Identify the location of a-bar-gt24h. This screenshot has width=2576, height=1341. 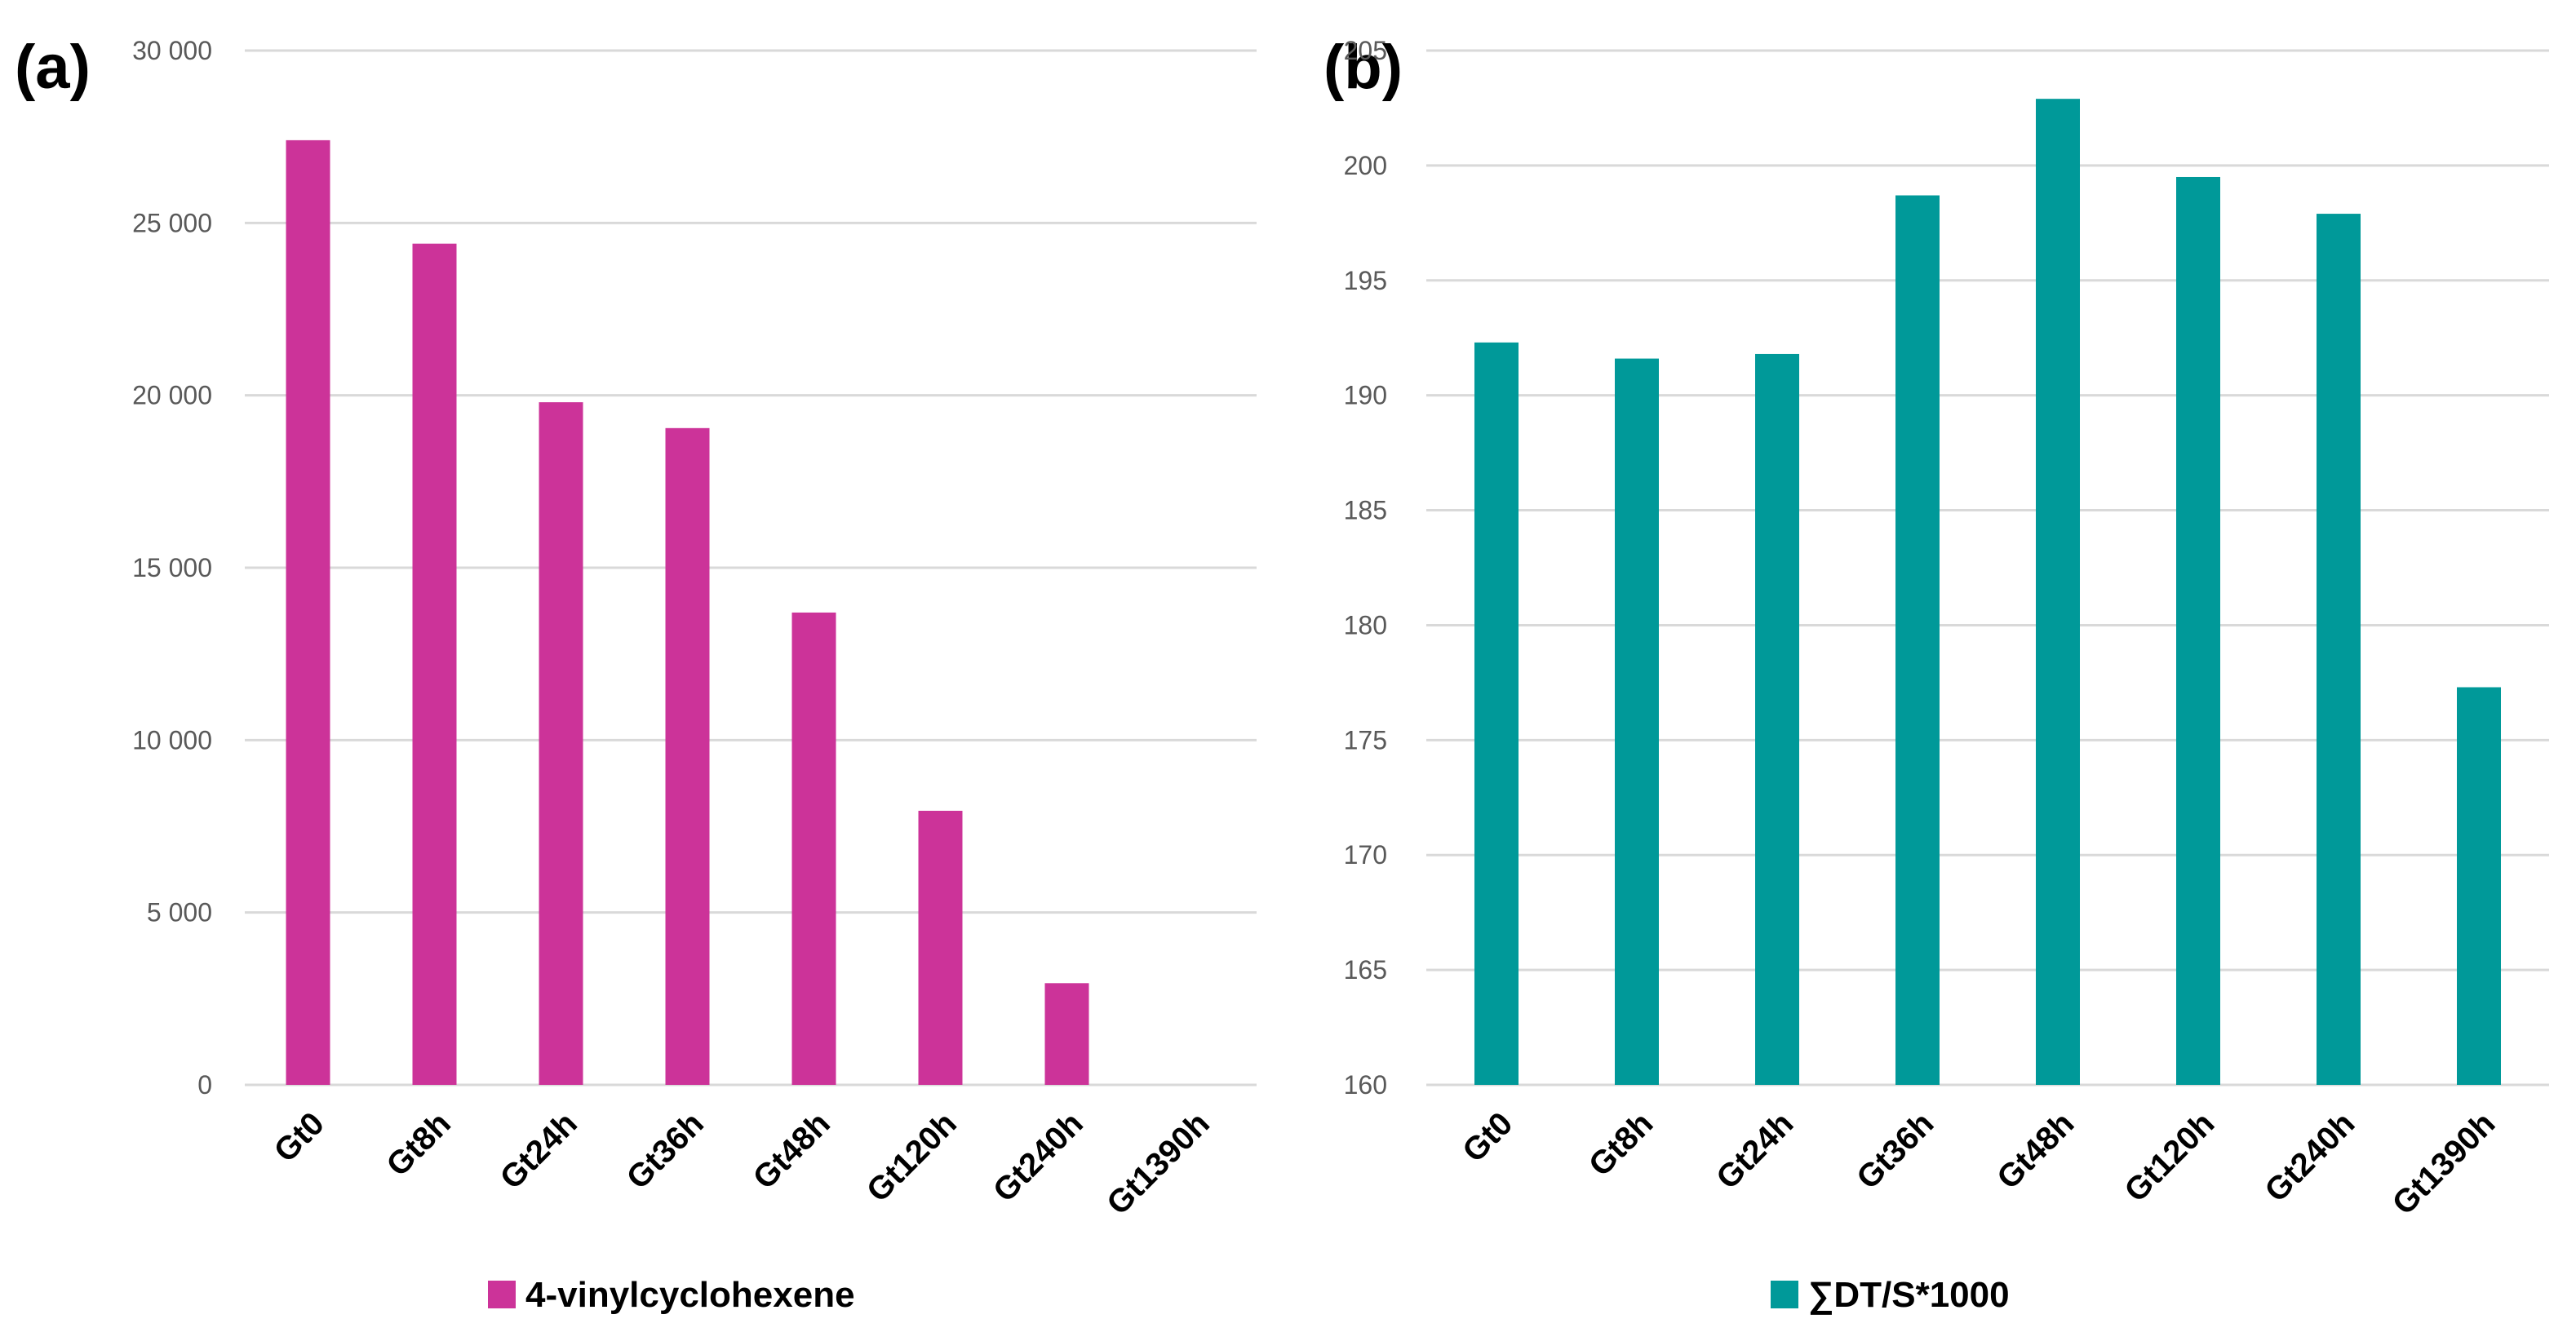
(561, 744).